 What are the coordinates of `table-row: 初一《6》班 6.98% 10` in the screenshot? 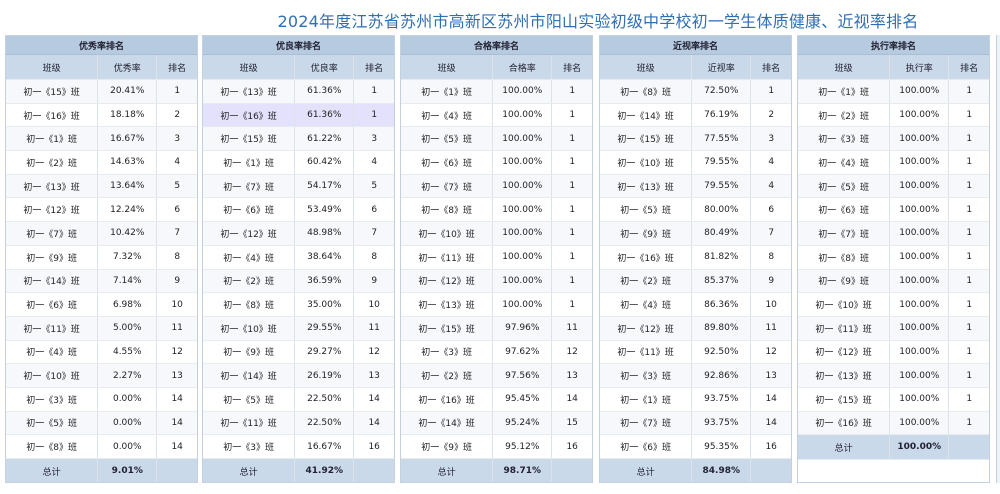 It's located at (101, 304).